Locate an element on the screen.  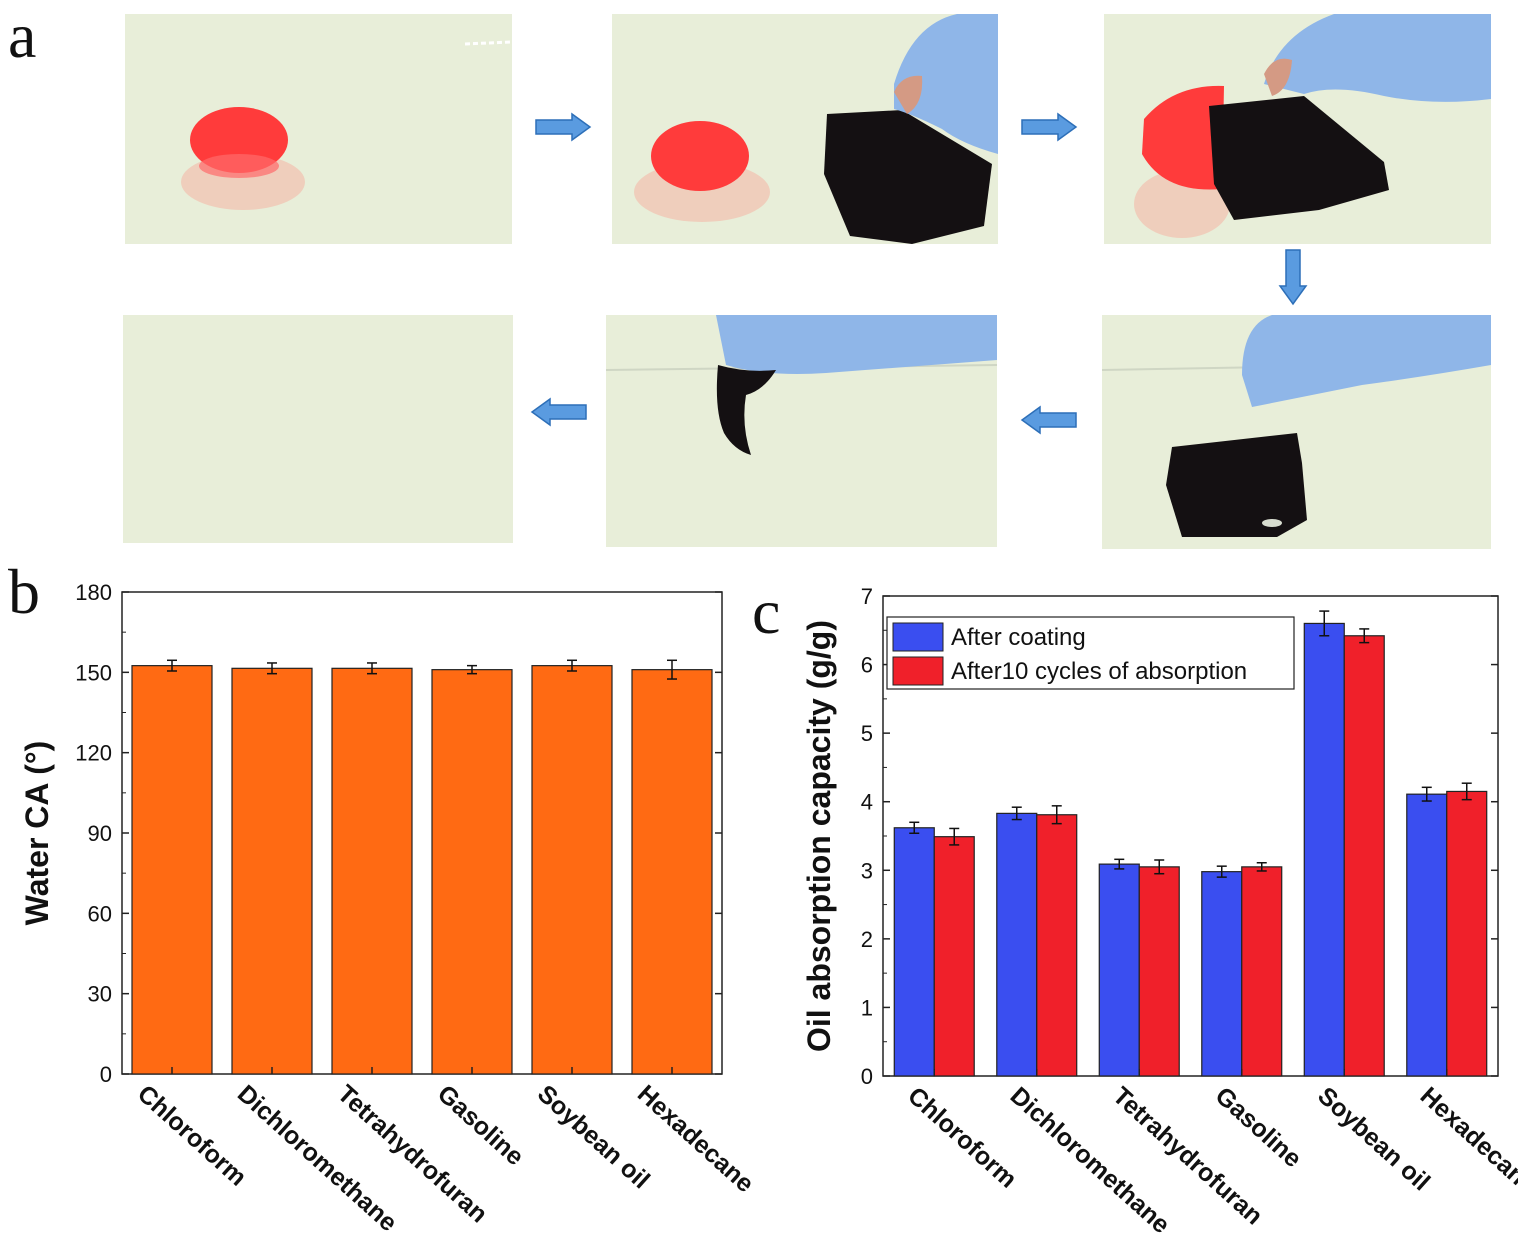
x-tick-label: Hexadecane is located at coordinates (1466, 1141).